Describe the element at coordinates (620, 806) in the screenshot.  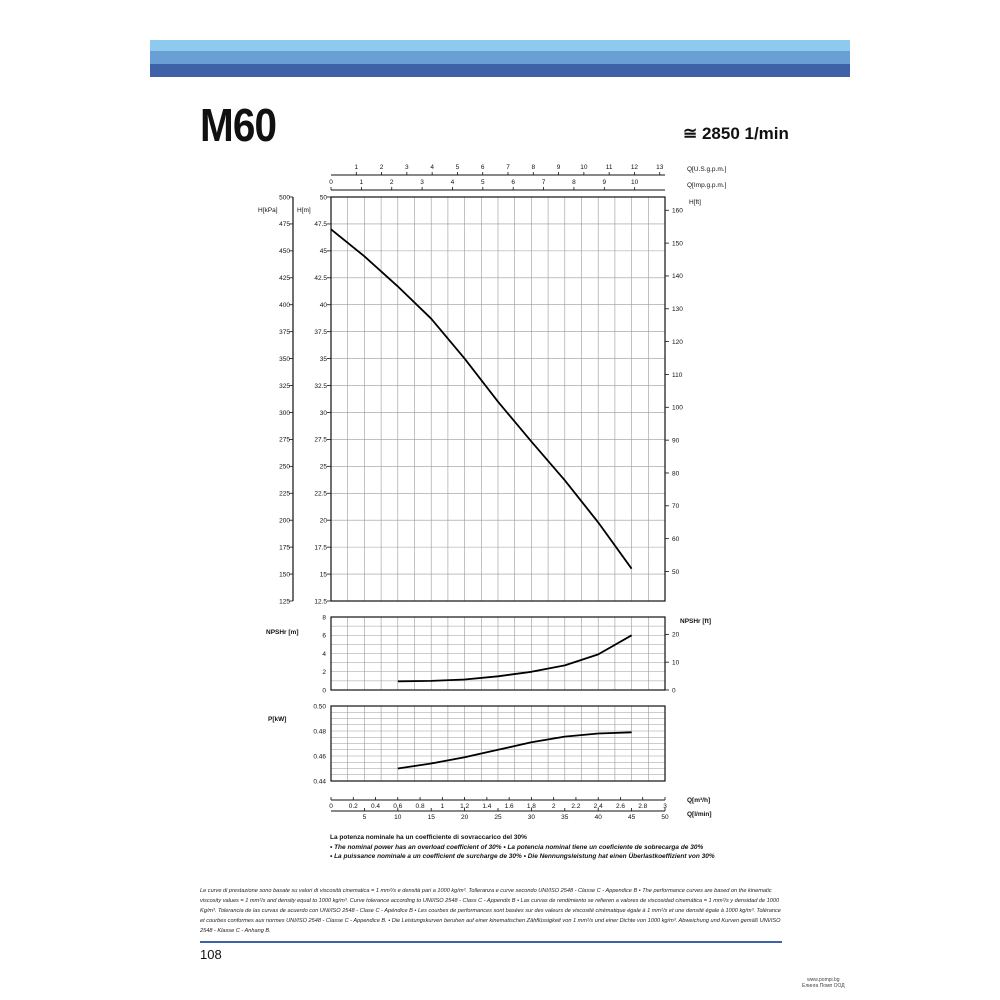
I see `tick-label-m3h: 2.6` at that location.